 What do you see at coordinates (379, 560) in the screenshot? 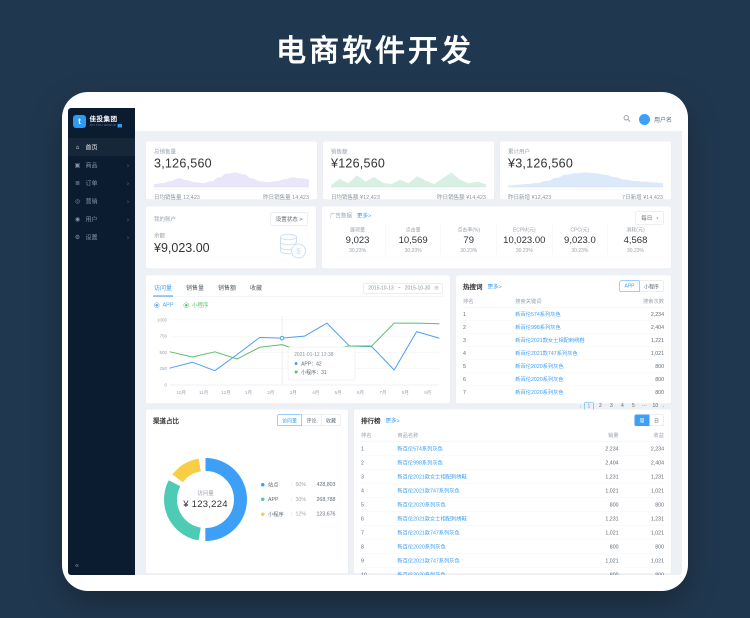
I see `rank-number: 9` at bounding box center [379, 560].